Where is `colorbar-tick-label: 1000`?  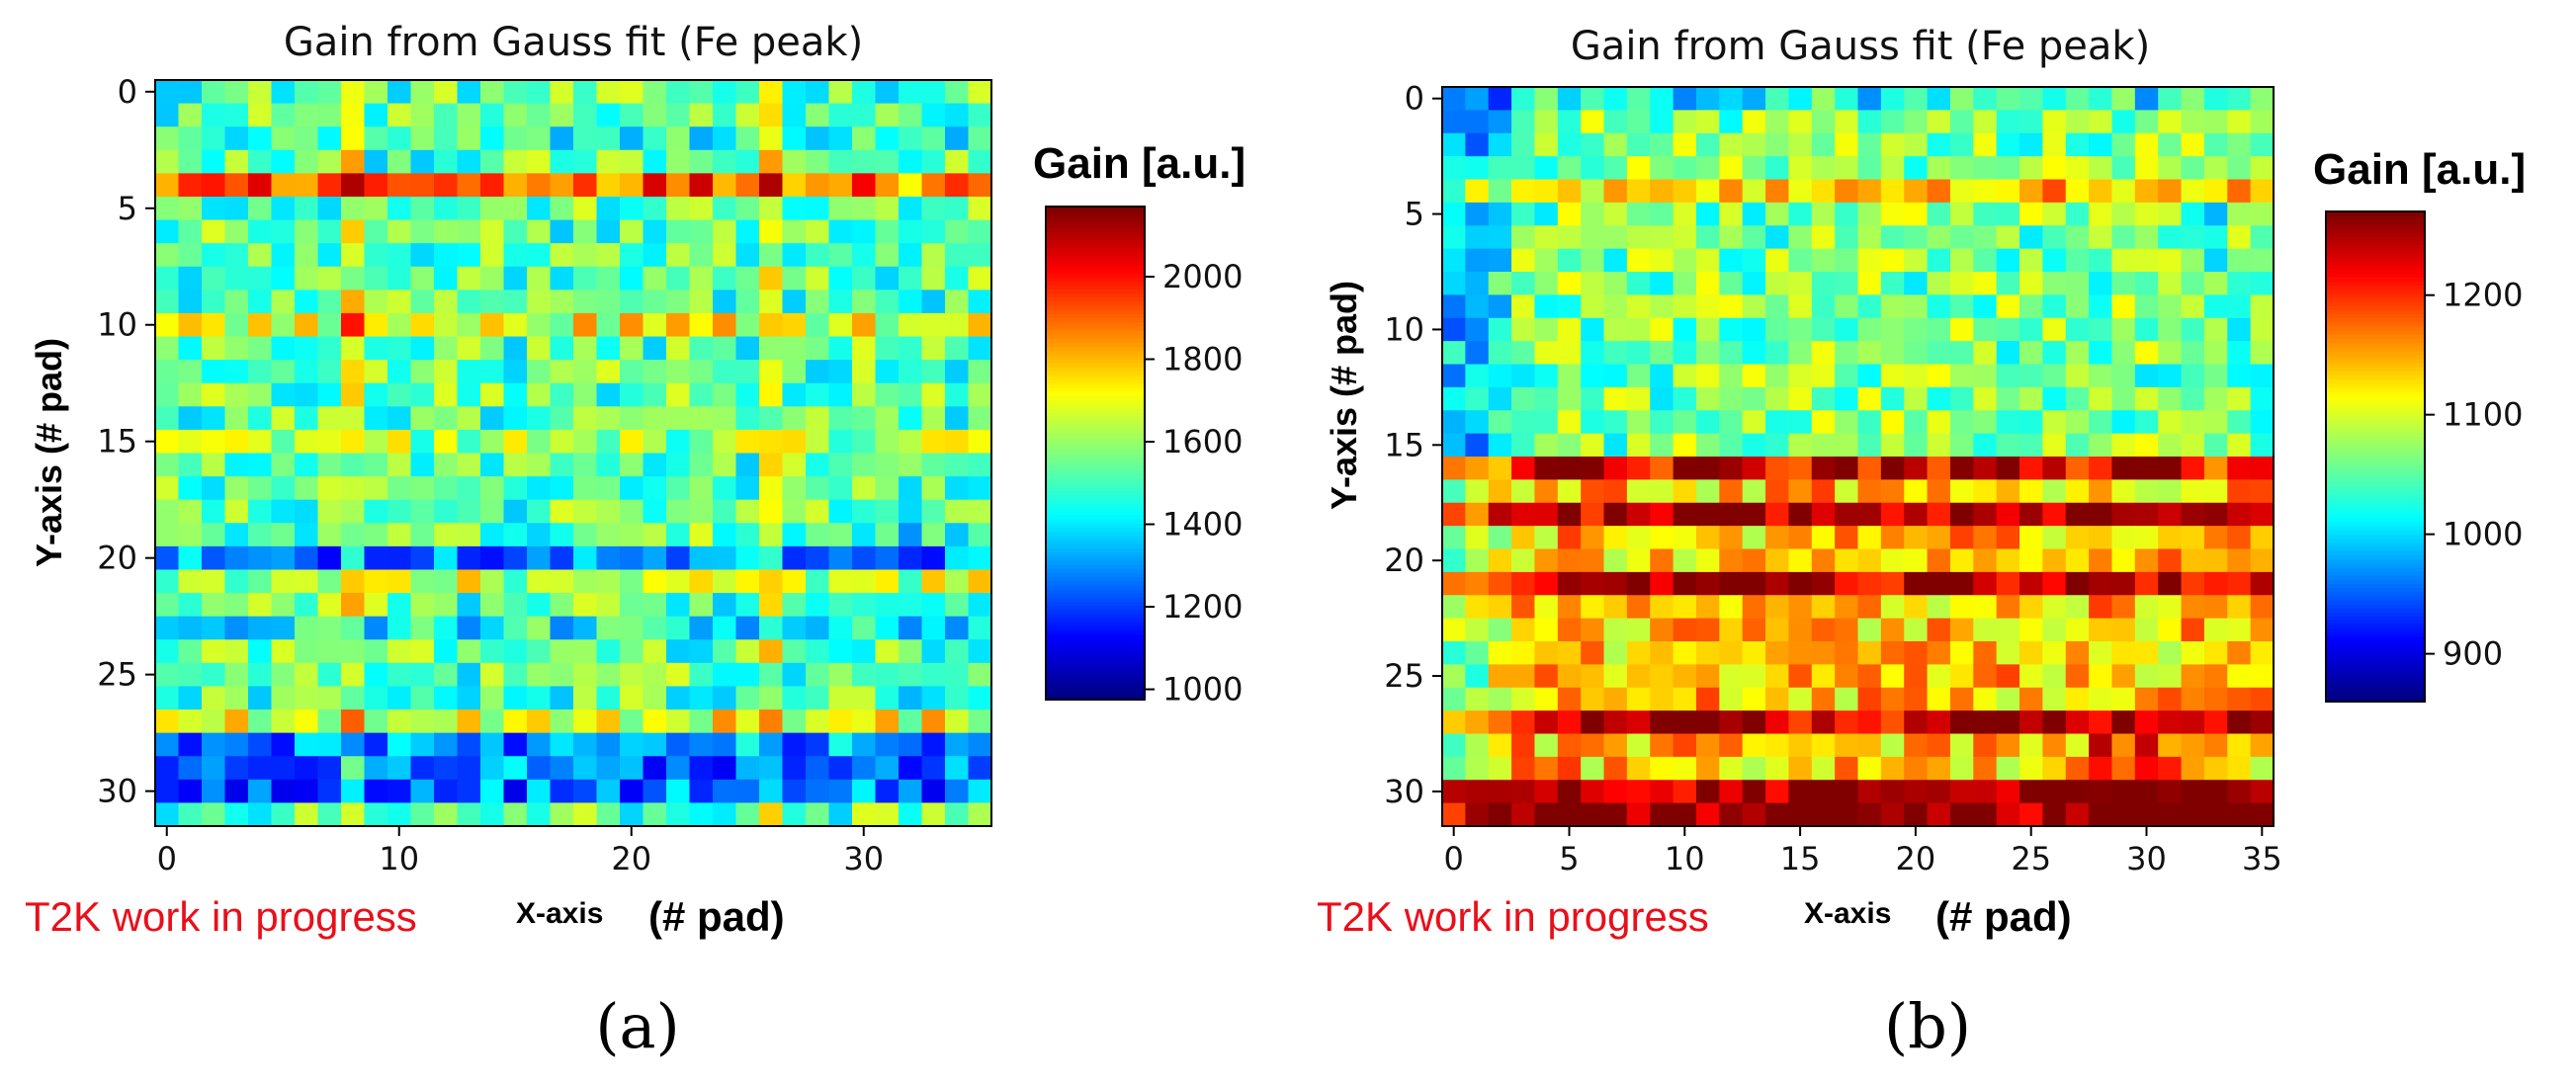
colorbar-tick-label: 1000 is located at coordinates (1202, 690).